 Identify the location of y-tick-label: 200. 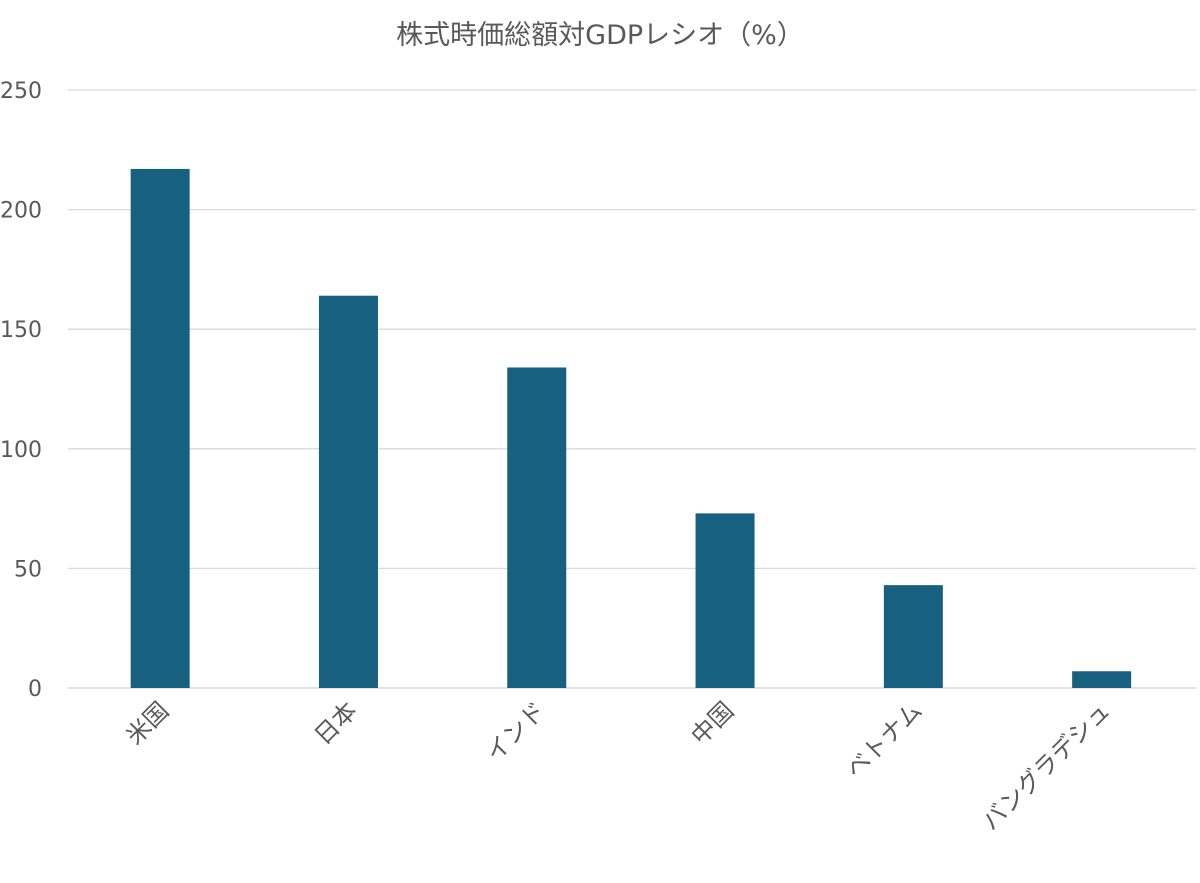
(21, 211).